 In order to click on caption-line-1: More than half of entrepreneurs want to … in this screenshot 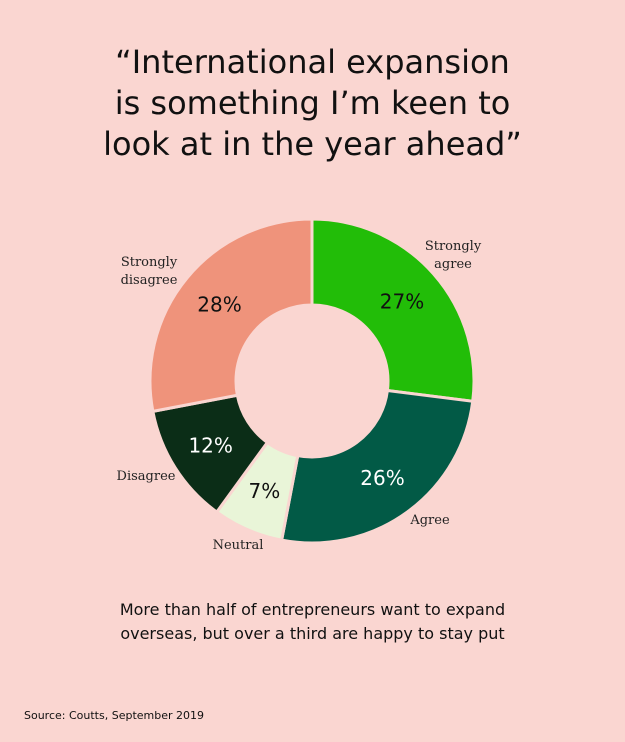, I will do `click(312, 609)`.